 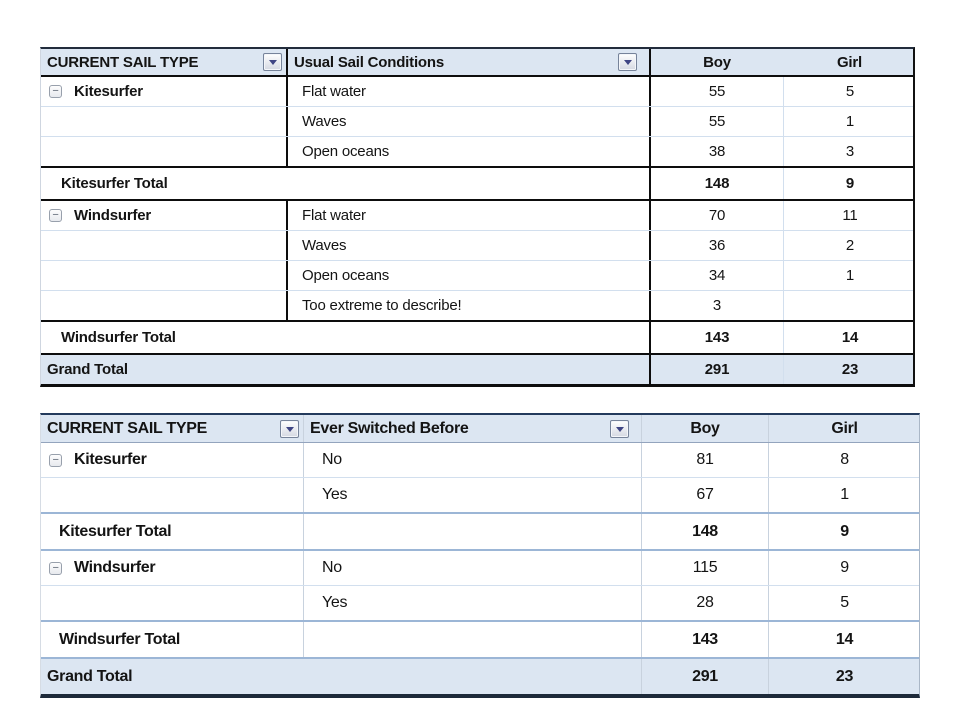 I want to click on data-row-windsurfer-no: − Windsurfer No 115 9, so click(x=480, y=568).